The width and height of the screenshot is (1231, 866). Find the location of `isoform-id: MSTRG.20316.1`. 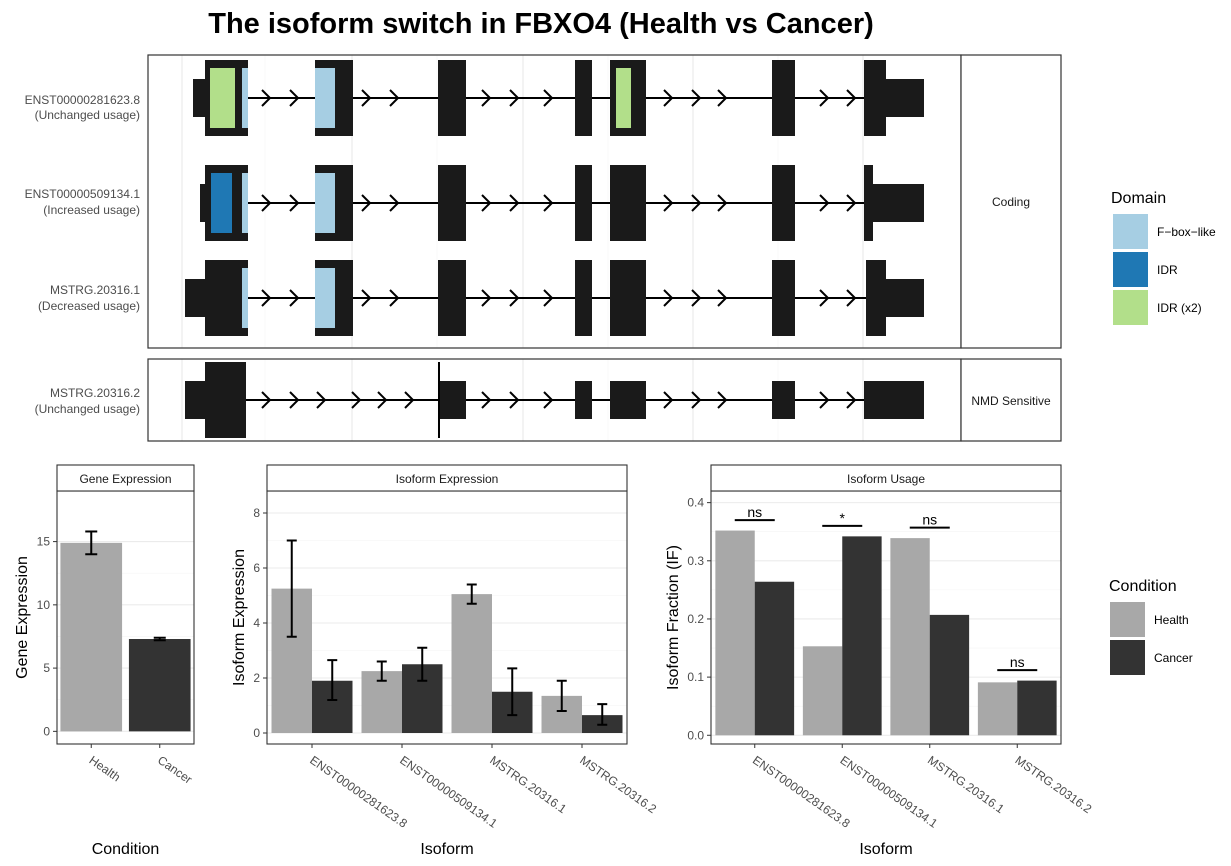

isoform-id: MSTRG.20316.1 is located at coordinates (95, 290).